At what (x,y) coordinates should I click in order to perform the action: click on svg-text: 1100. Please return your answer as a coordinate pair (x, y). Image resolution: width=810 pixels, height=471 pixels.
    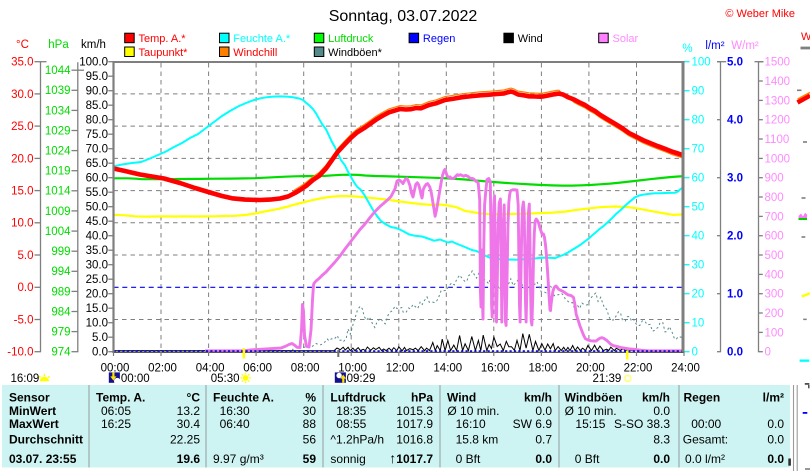
    Looking at the image, I should click on (777, 140).